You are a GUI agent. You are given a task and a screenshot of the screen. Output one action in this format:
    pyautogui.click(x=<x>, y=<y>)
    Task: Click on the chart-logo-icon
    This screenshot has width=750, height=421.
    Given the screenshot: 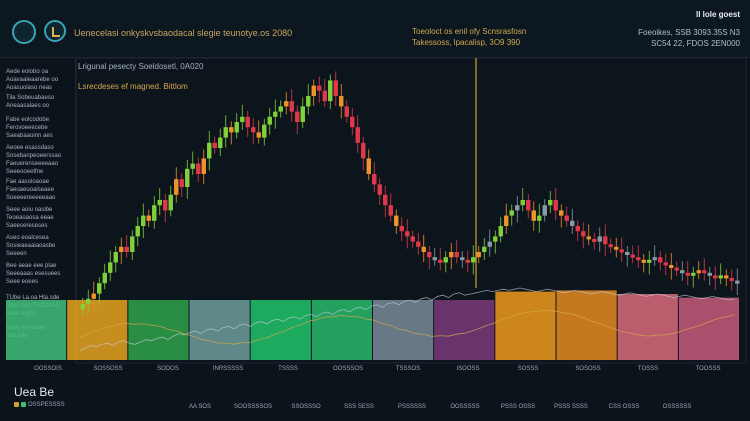 What is the action you would take?
    pyautogui.click(x=55, y=31)
    